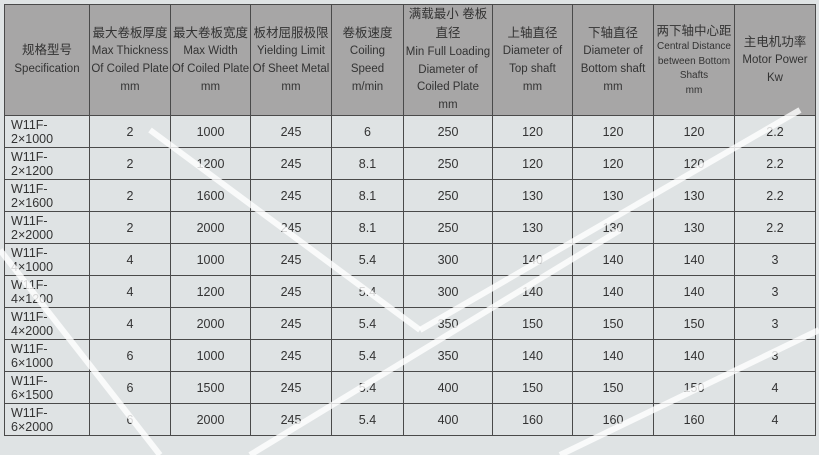 This screenshot has height=455, width=819. I want to click on model-cell: W11F-2×1000, so click(47, 131).